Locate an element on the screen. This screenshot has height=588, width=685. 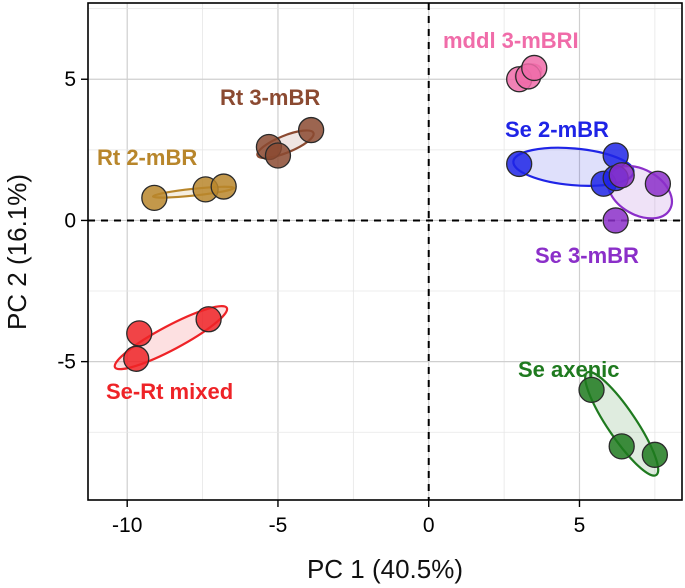
y-tick-label: -5 is located at coordinates (66, 362).